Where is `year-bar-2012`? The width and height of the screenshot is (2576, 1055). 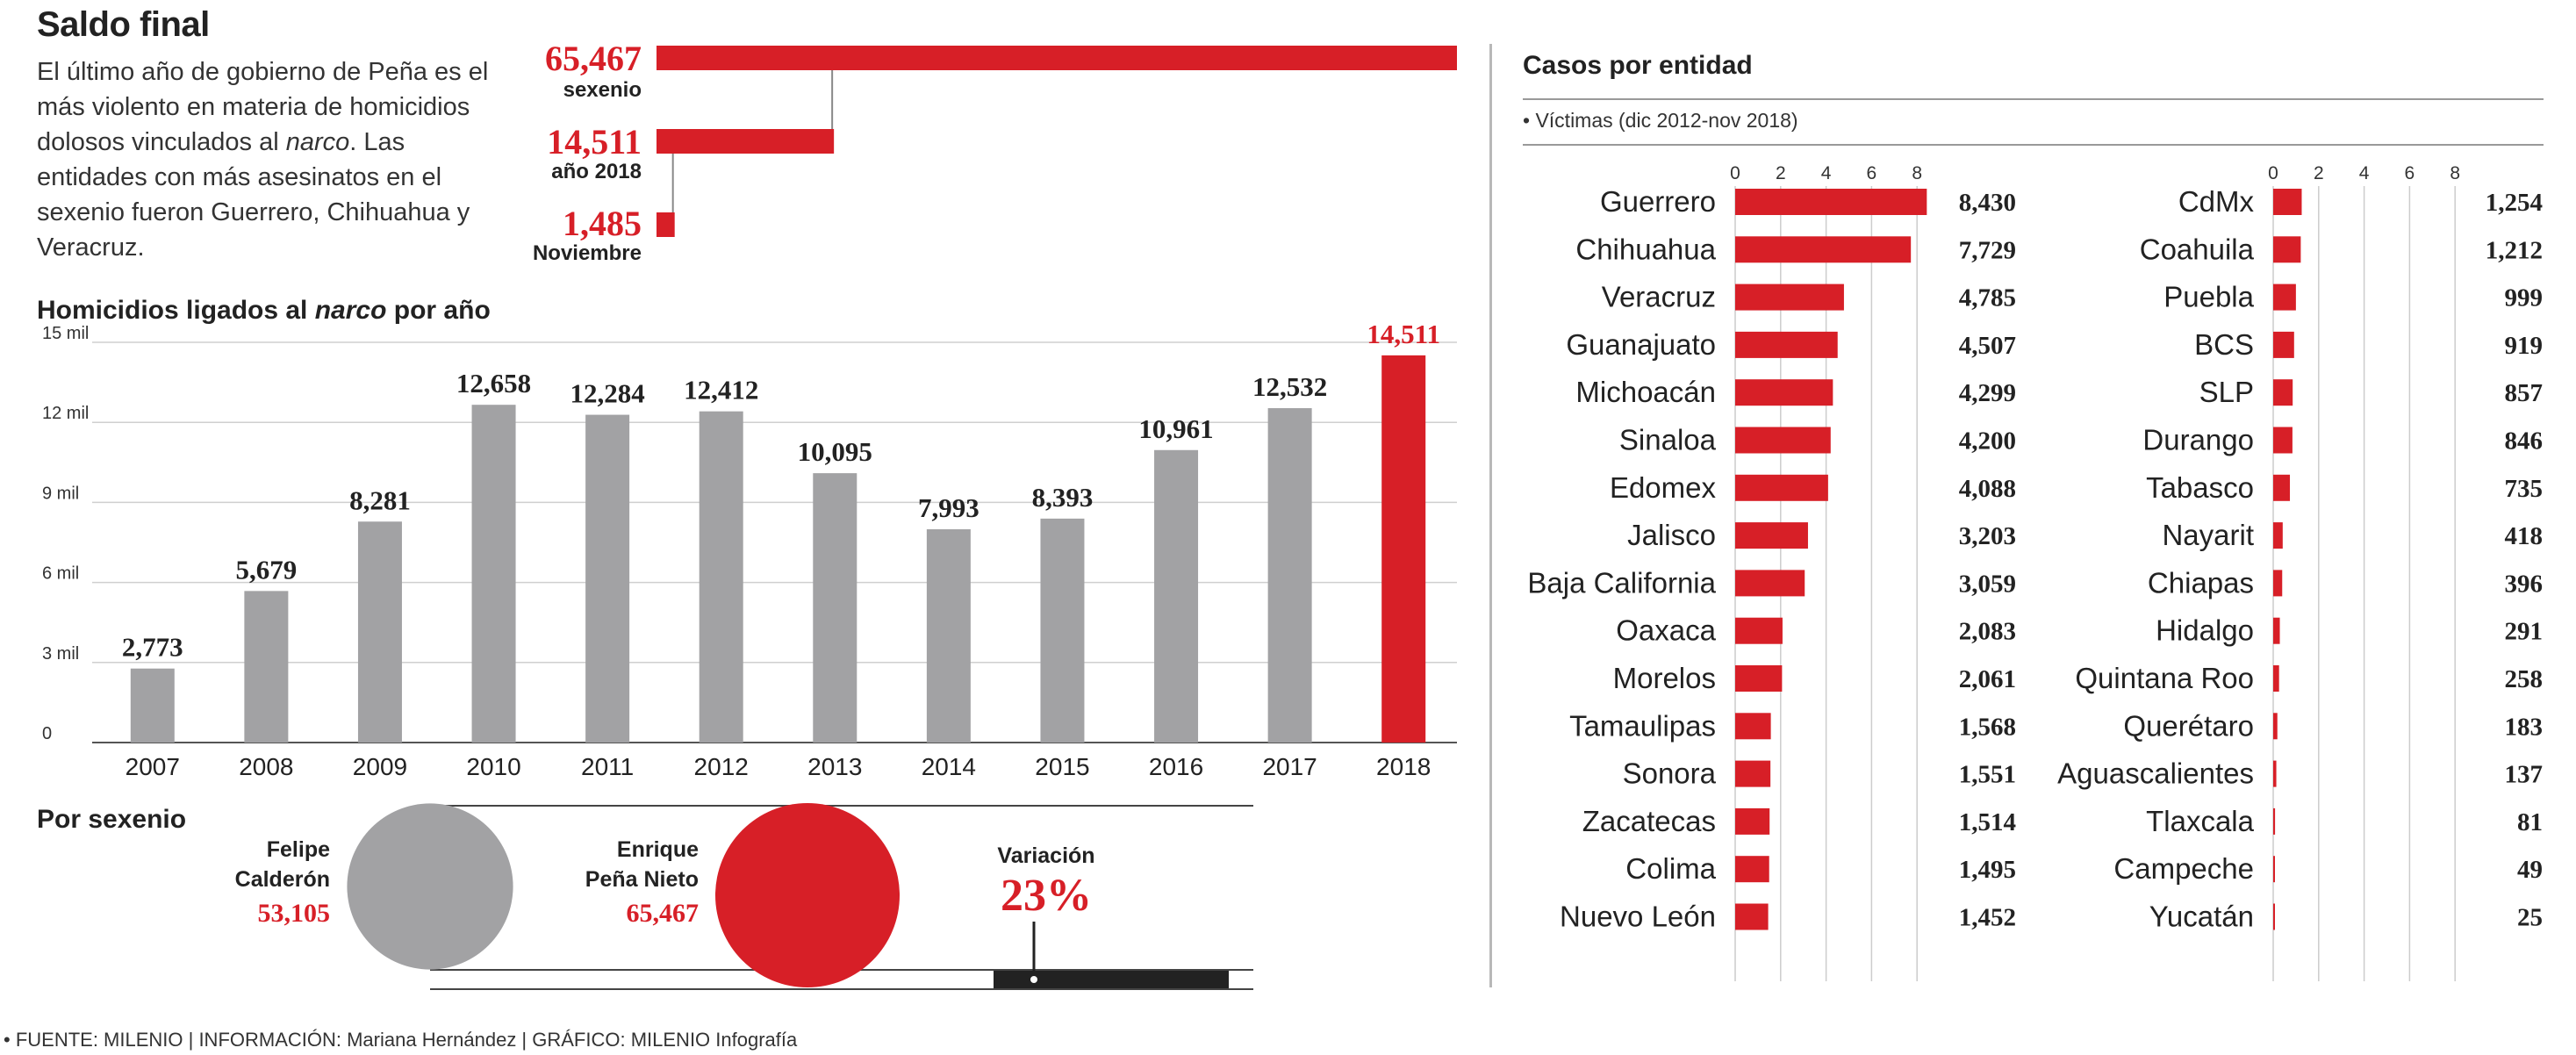 year-bar-2012 is located at coordinates (721, 577).